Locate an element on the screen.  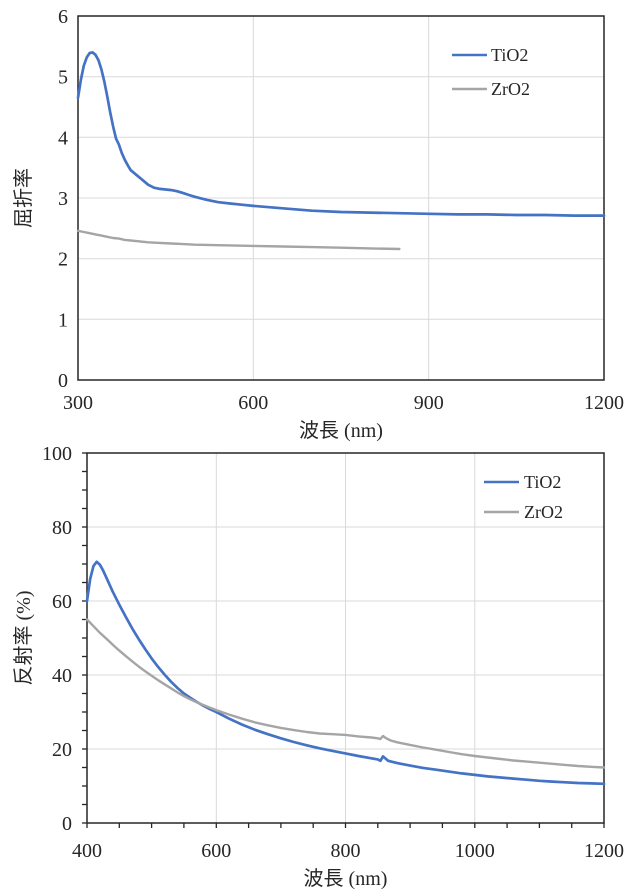
y-axis-title: 屈折率 is located at coordinates (23, 198).